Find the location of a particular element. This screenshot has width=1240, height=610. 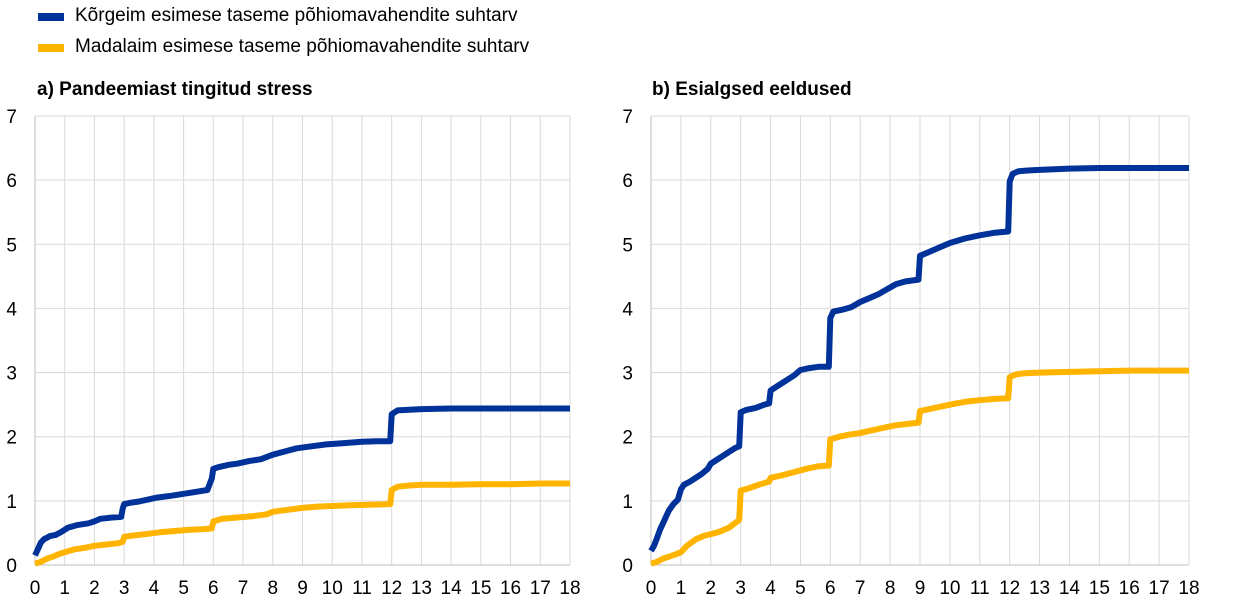

y-tick-label-b-6: 6 is located at coordinates (627, 181).